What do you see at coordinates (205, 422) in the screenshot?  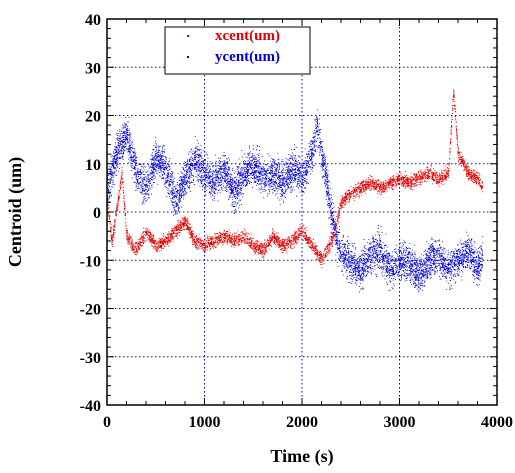 I see `x-tick-label: 1000` at bounding box center [205, 422].